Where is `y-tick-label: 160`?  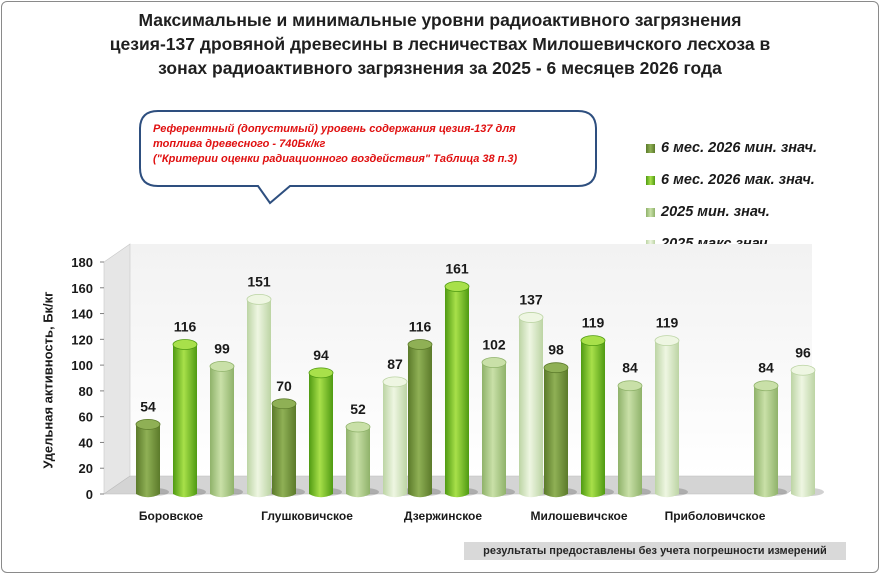 y-tick-label: 160 is located at coordinates (82, 288).